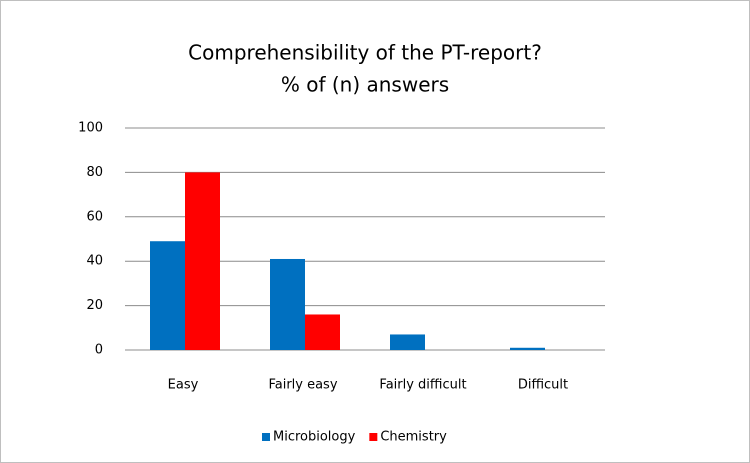 The height and width of the screenshot is (463, 750). Describe the element at coordinates (543, 385) in the screenshot. I see `x-tick-label: Difficult` at that location.